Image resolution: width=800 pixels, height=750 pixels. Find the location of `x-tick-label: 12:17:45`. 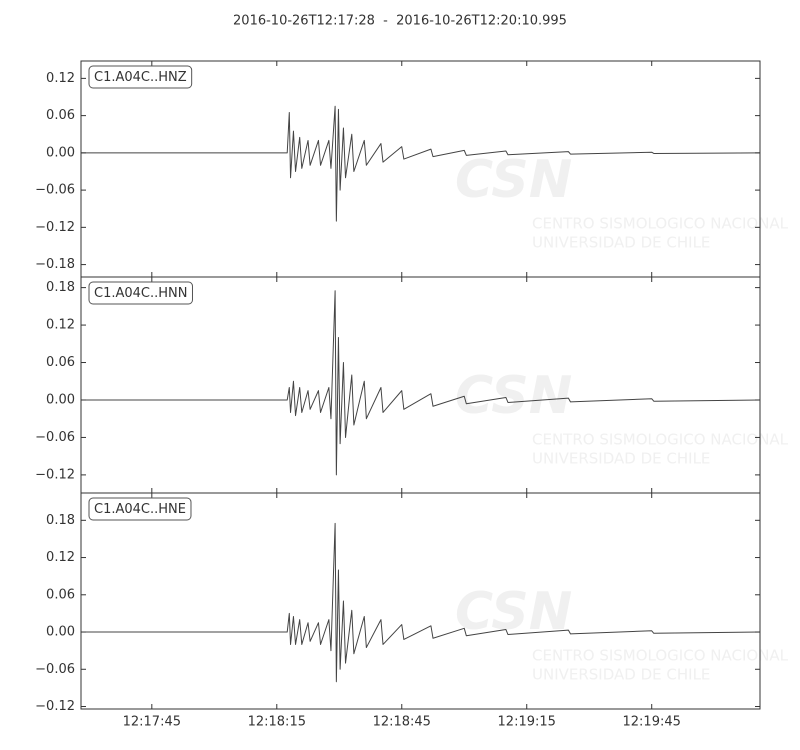

x-tick-label: 12:17:45 is located at coordinates (152, 722).